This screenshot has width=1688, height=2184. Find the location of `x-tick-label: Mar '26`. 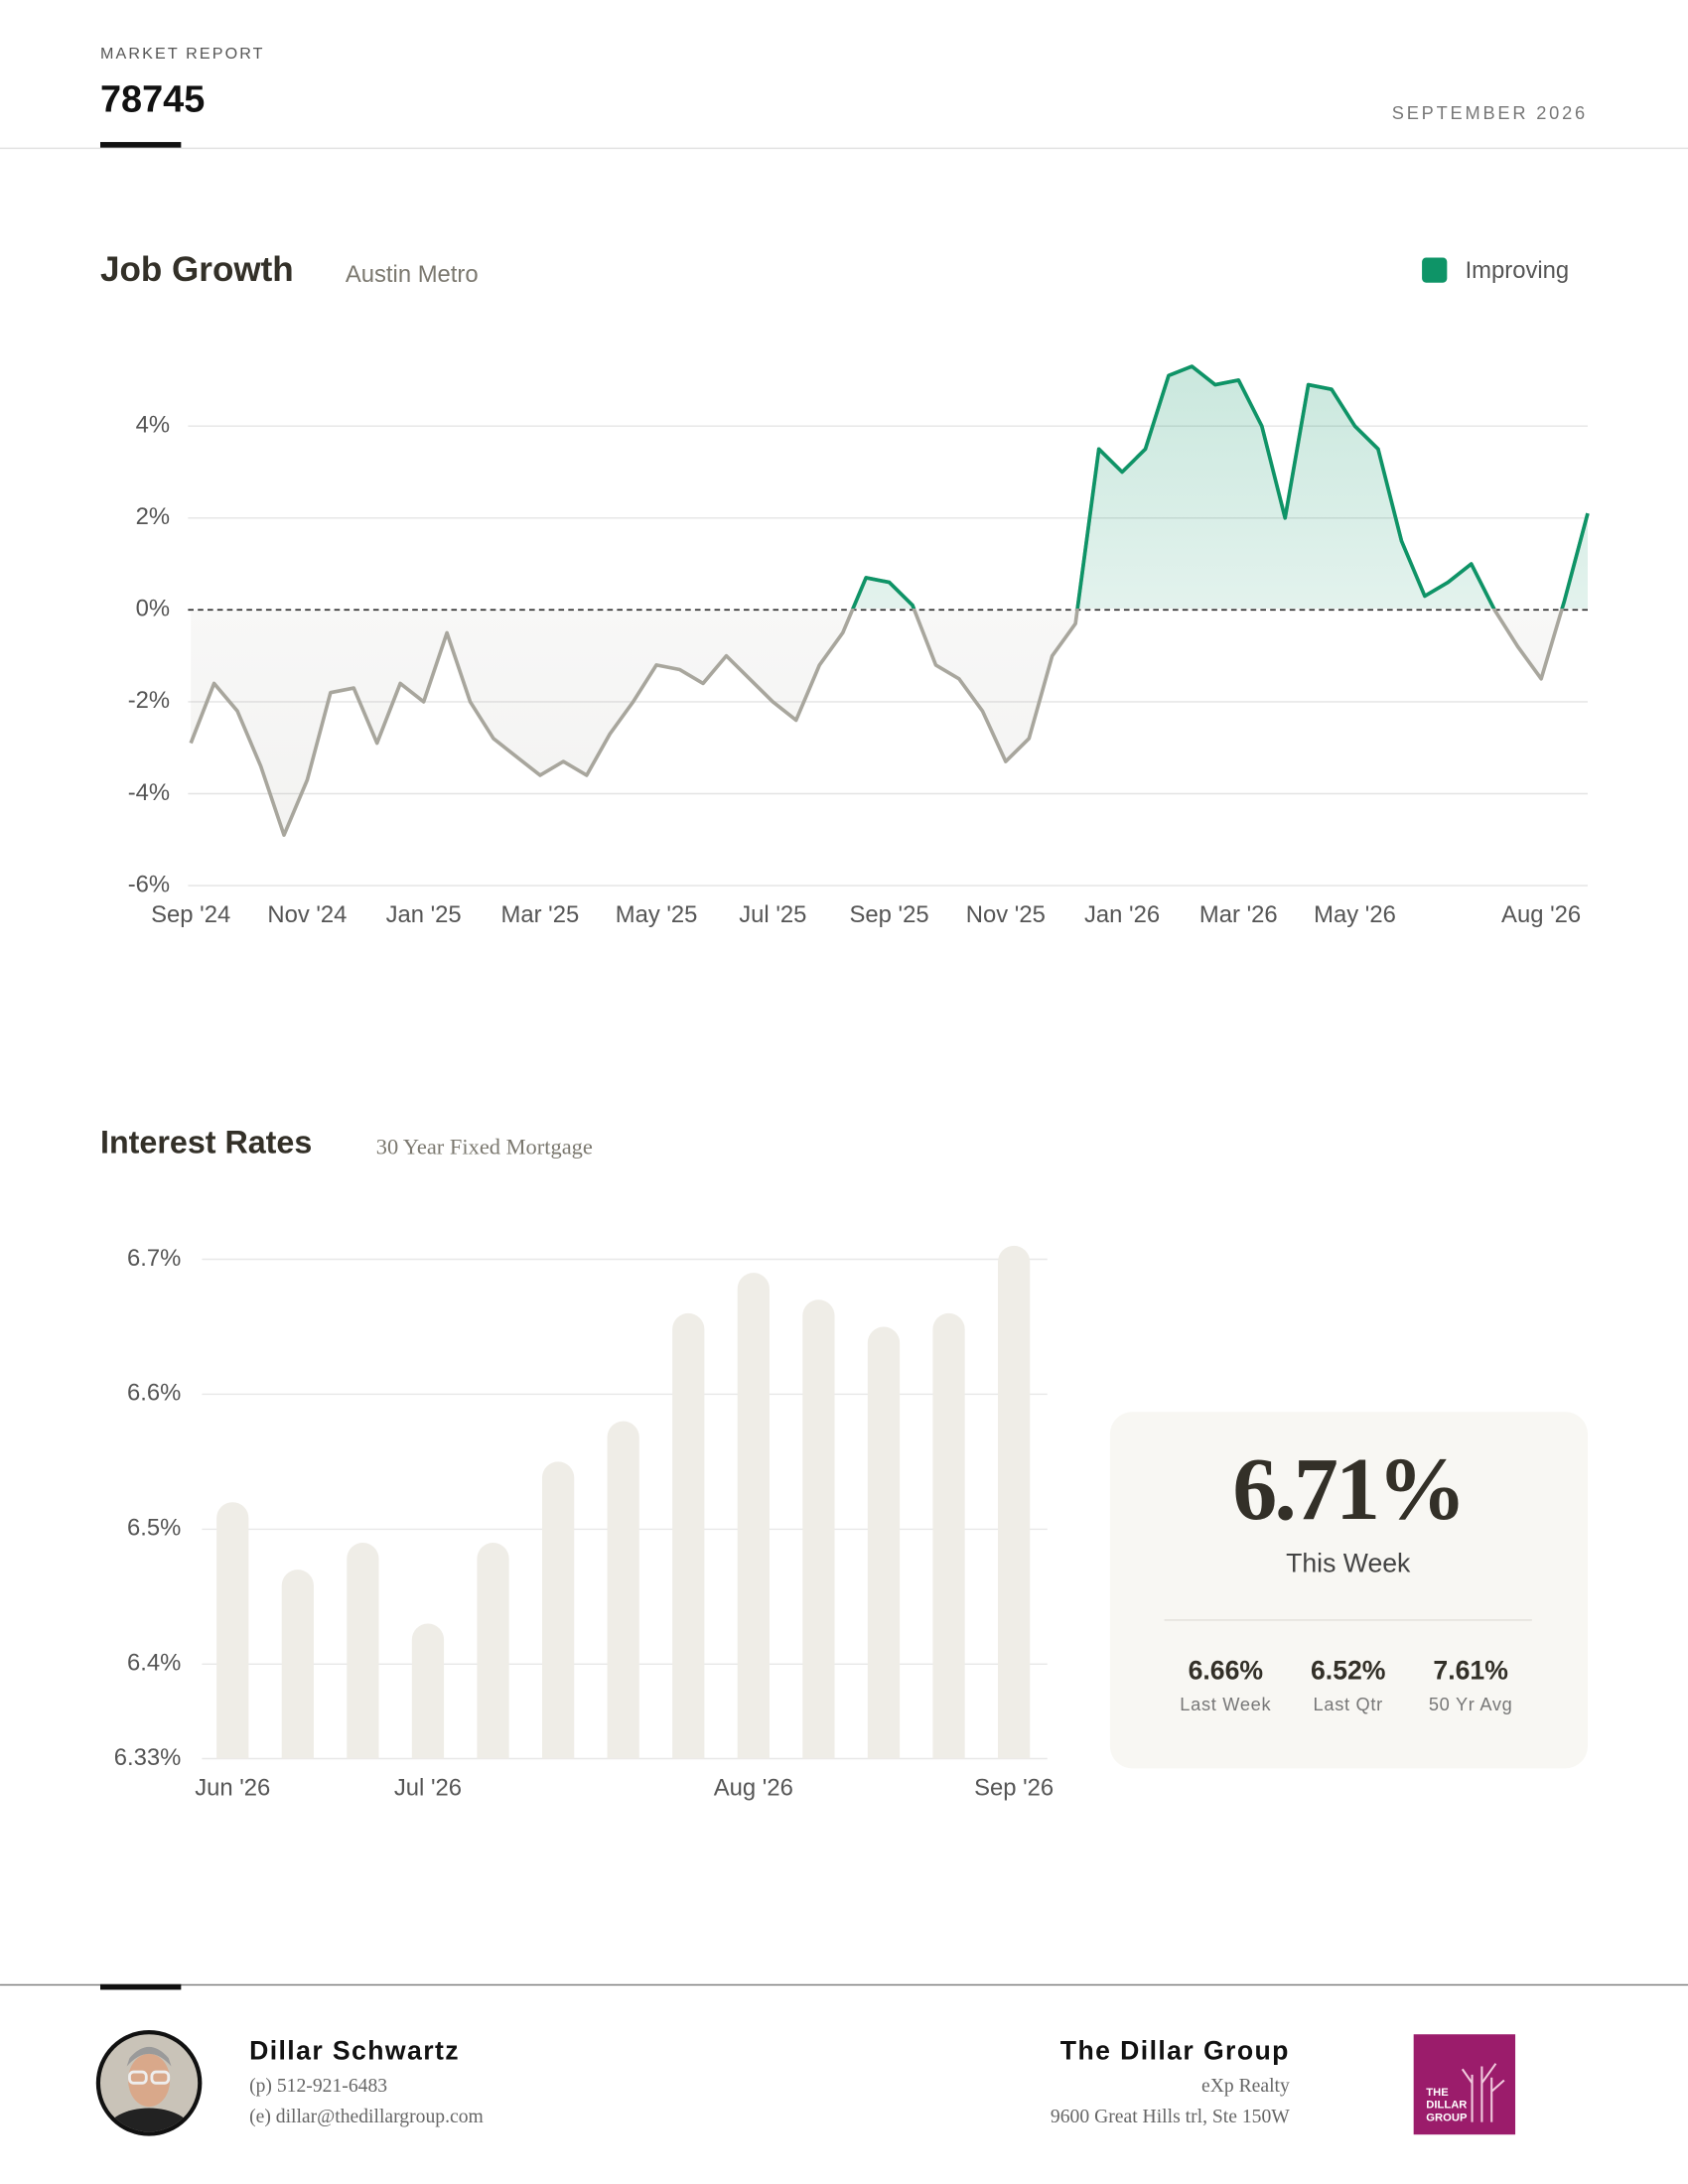

x-tick-label: Mar '26 is located at coordinates (1238, 914).